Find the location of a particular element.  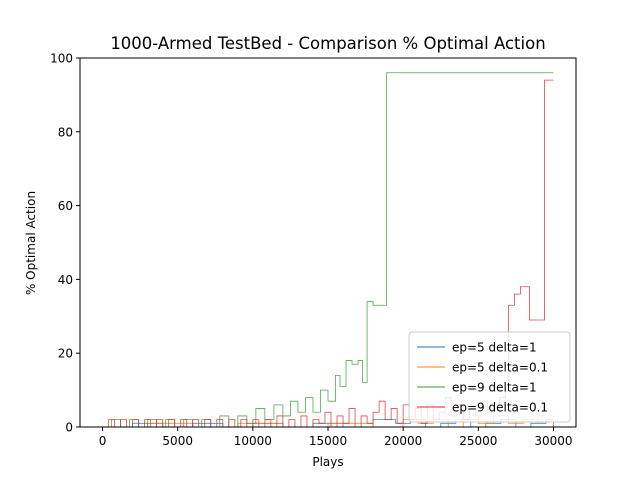

y-tick-label: 80 is located at coordinates (65, 132).